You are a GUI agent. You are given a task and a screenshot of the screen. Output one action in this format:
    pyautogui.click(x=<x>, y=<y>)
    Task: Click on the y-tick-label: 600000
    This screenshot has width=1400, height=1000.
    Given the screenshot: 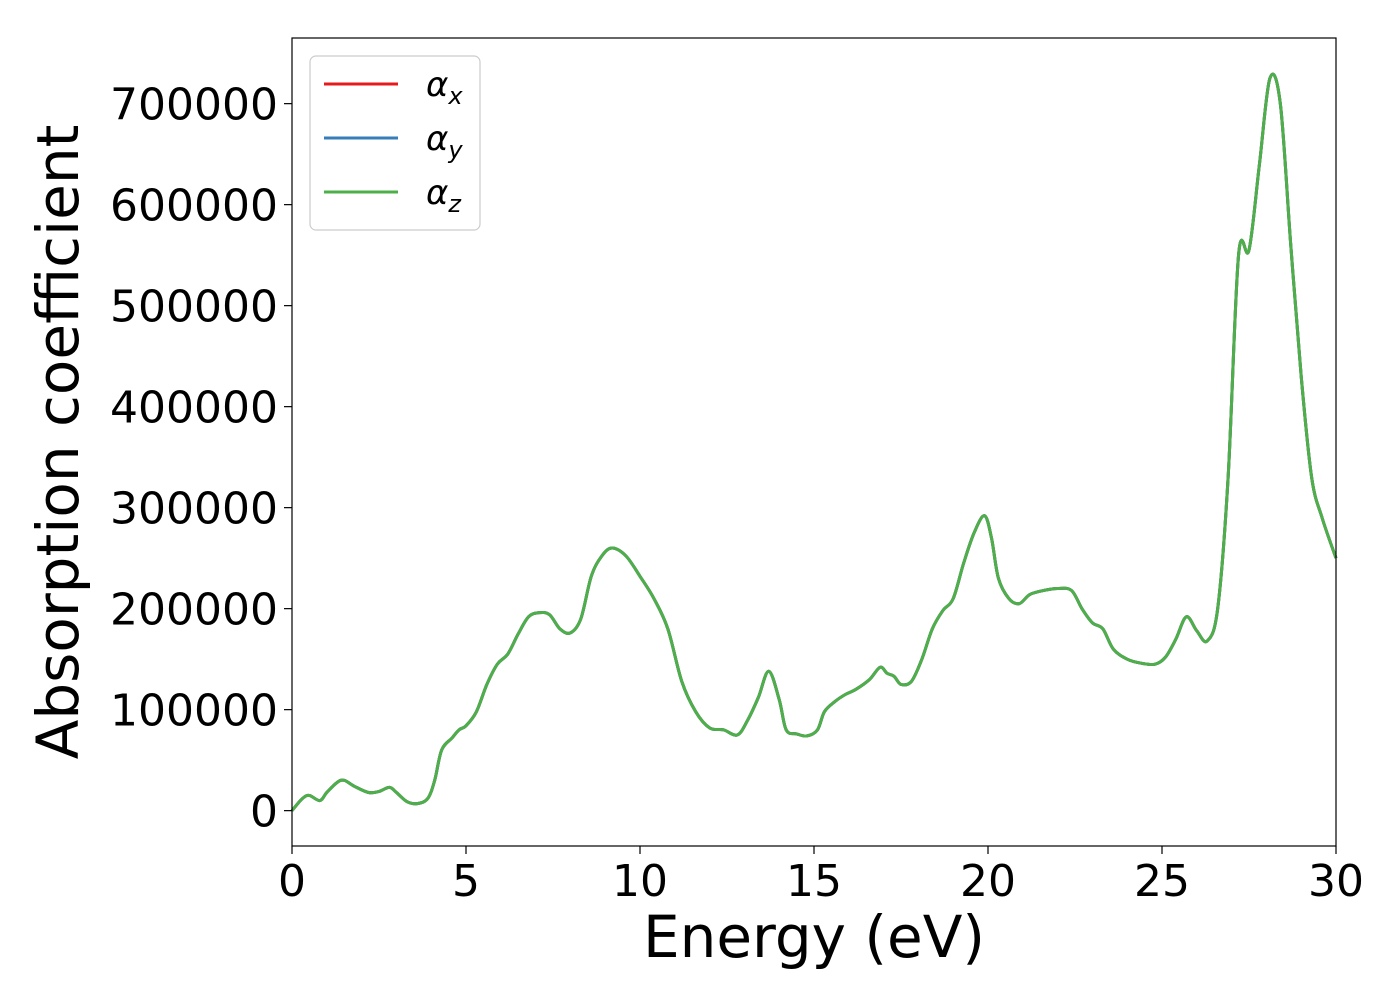 What is the action you would take?
    pyautogui.click(x=194, y=206)
    